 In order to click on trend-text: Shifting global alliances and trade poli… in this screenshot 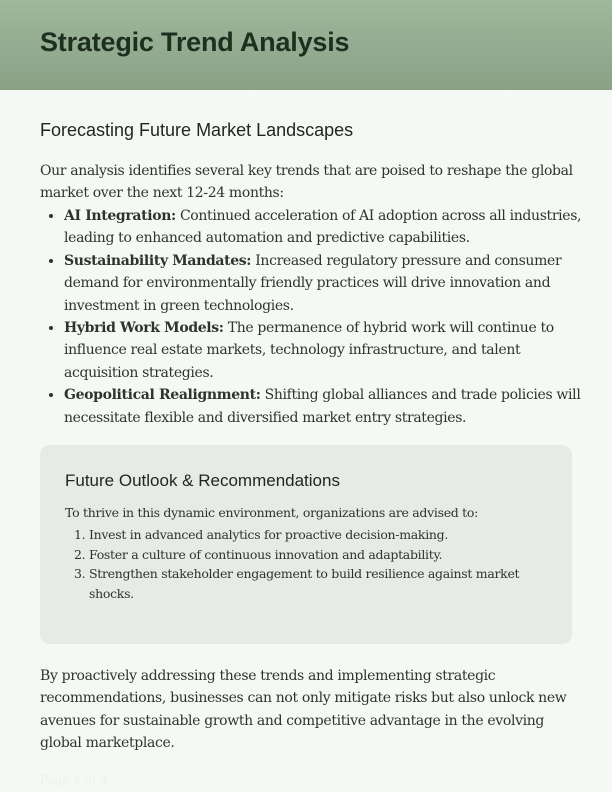, I will do `click(322, 406)`.